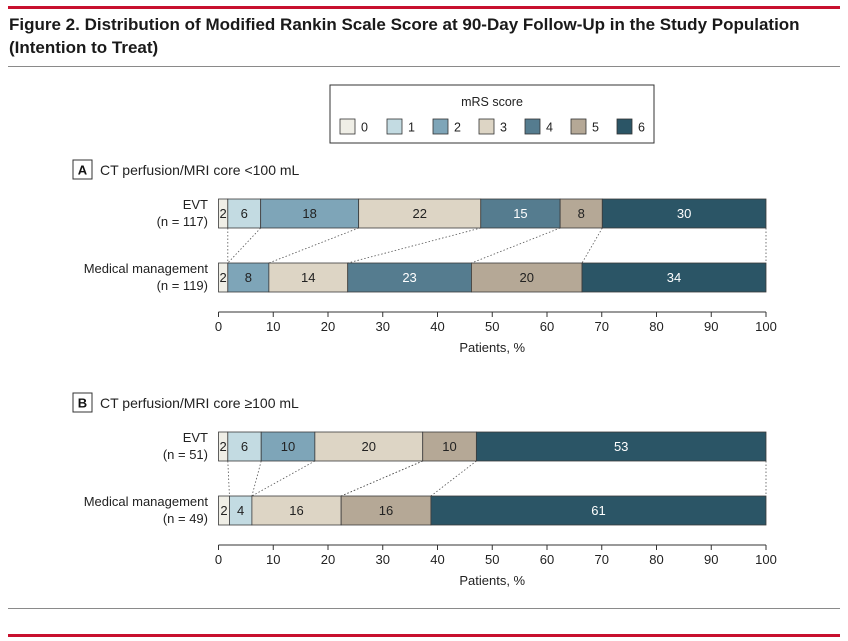  What do you see at coordinates (82, 402) in the screenshot?
I see `panel-b-label-box` at bounding box center [82, 402].